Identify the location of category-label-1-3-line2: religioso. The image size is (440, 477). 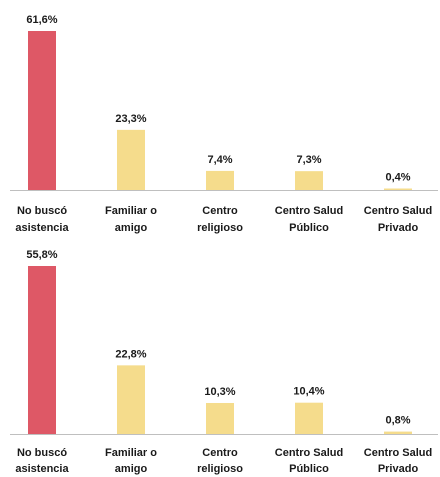
(220, 228).